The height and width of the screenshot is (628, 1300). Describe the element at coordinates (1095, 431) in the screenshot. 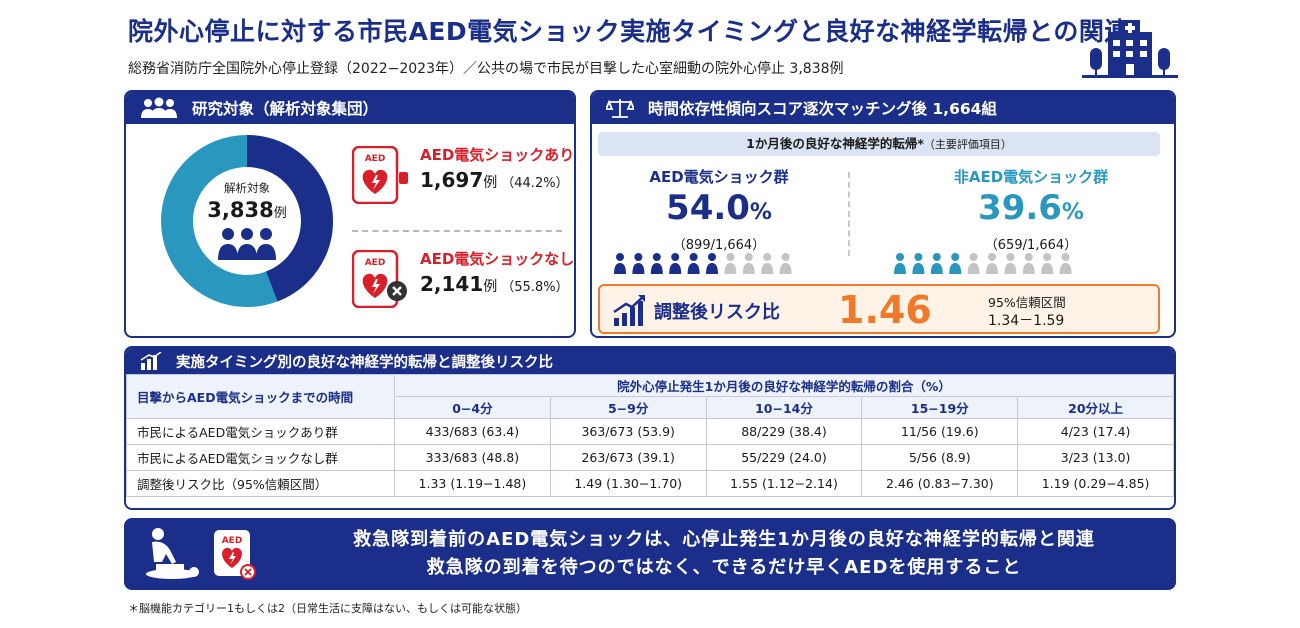

I see `table-cell: 4/23 (17.4)` at that location.